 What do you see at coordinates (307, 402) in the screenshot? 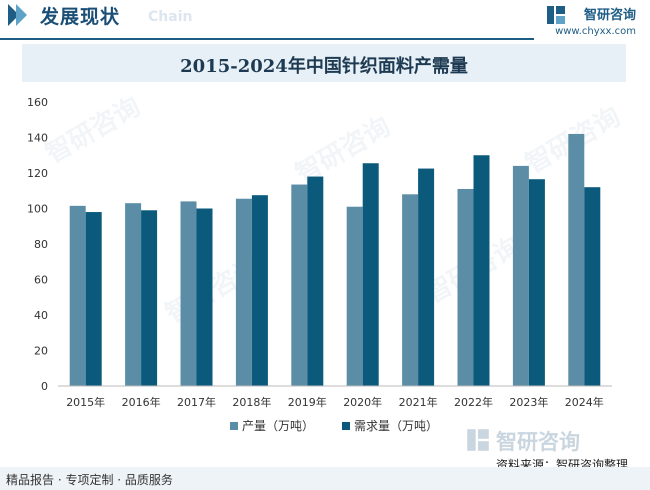
I see `x-tick-label: 2019年` at bounding box center [307, 402].